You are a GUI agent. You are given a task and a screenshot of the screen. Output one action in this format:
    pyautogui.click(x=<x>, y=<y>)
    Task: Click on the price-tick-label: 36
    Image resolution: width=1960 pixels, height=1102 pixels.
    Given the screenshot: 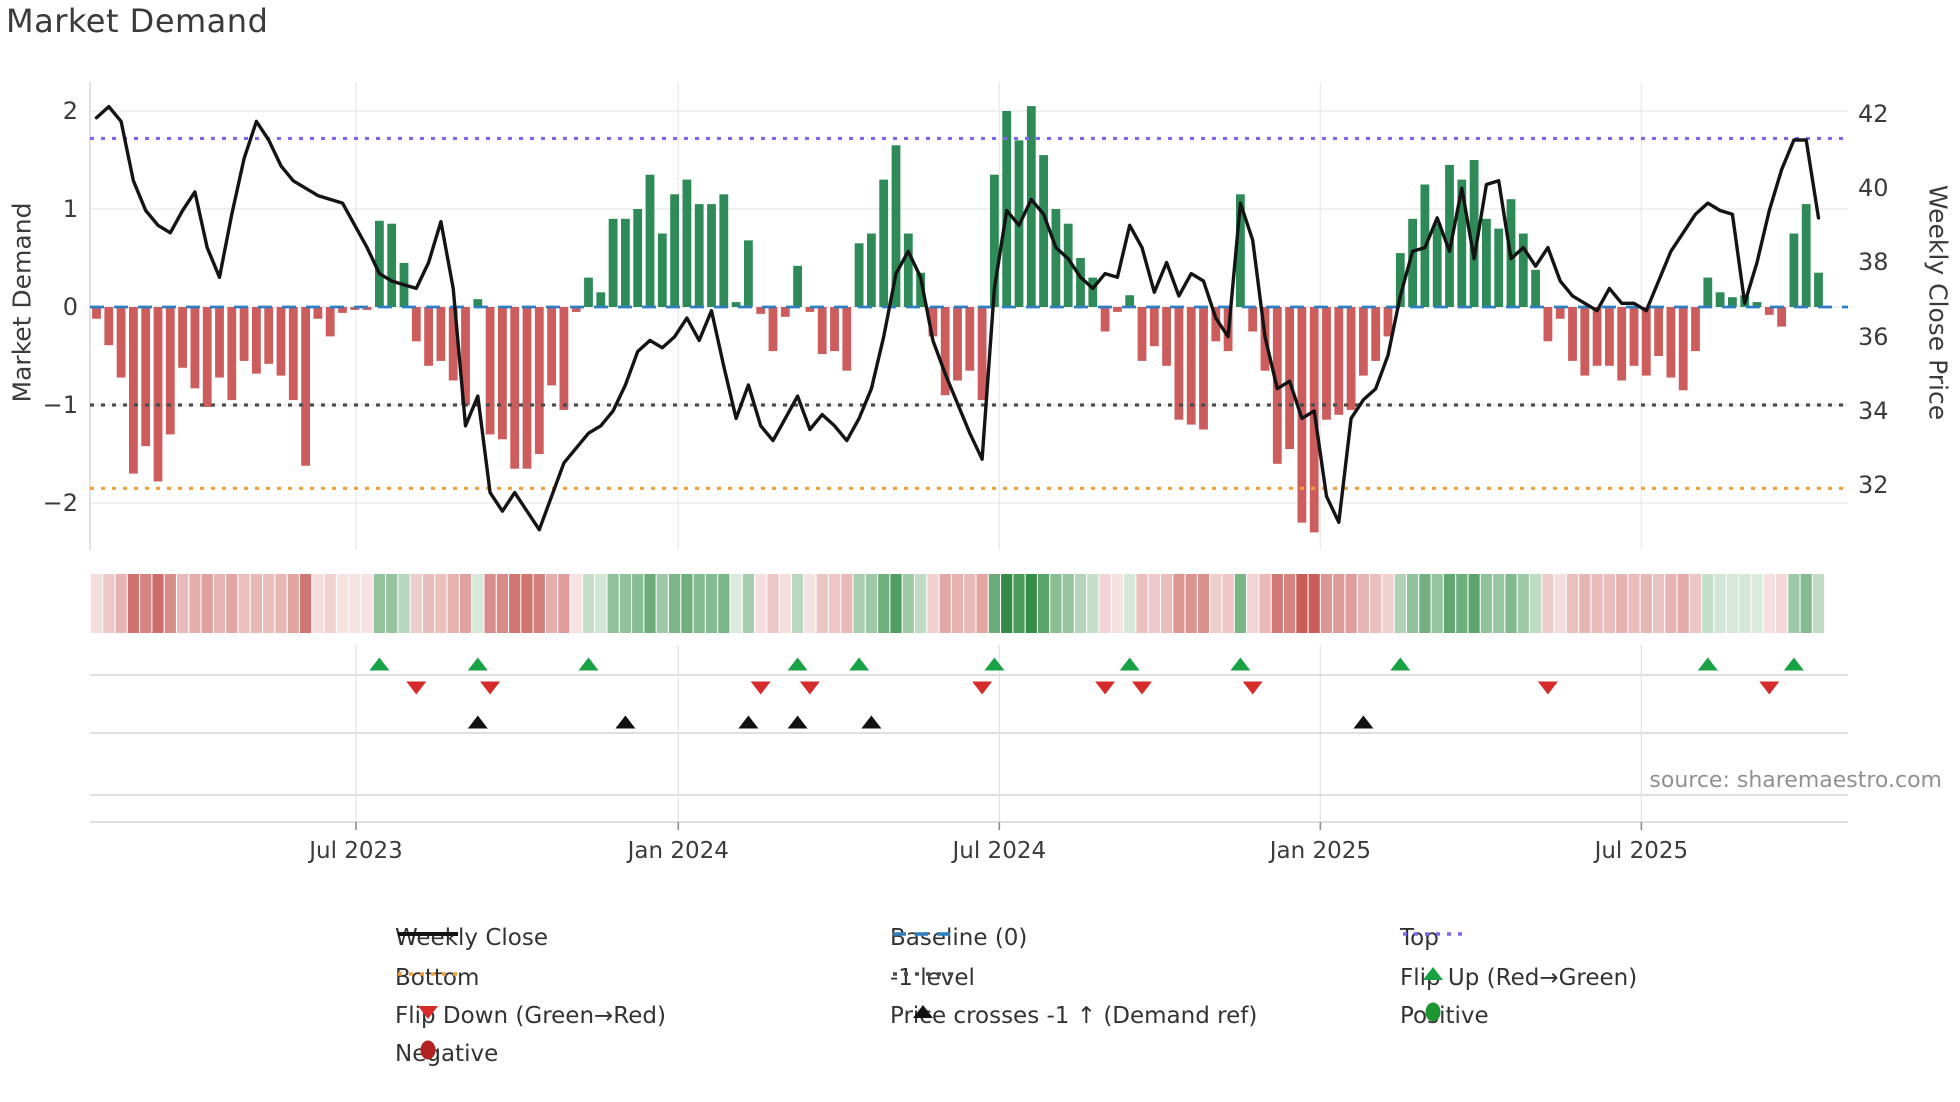 What is the action you would take?
    pyautogui.click(x=1873, y=336)
    